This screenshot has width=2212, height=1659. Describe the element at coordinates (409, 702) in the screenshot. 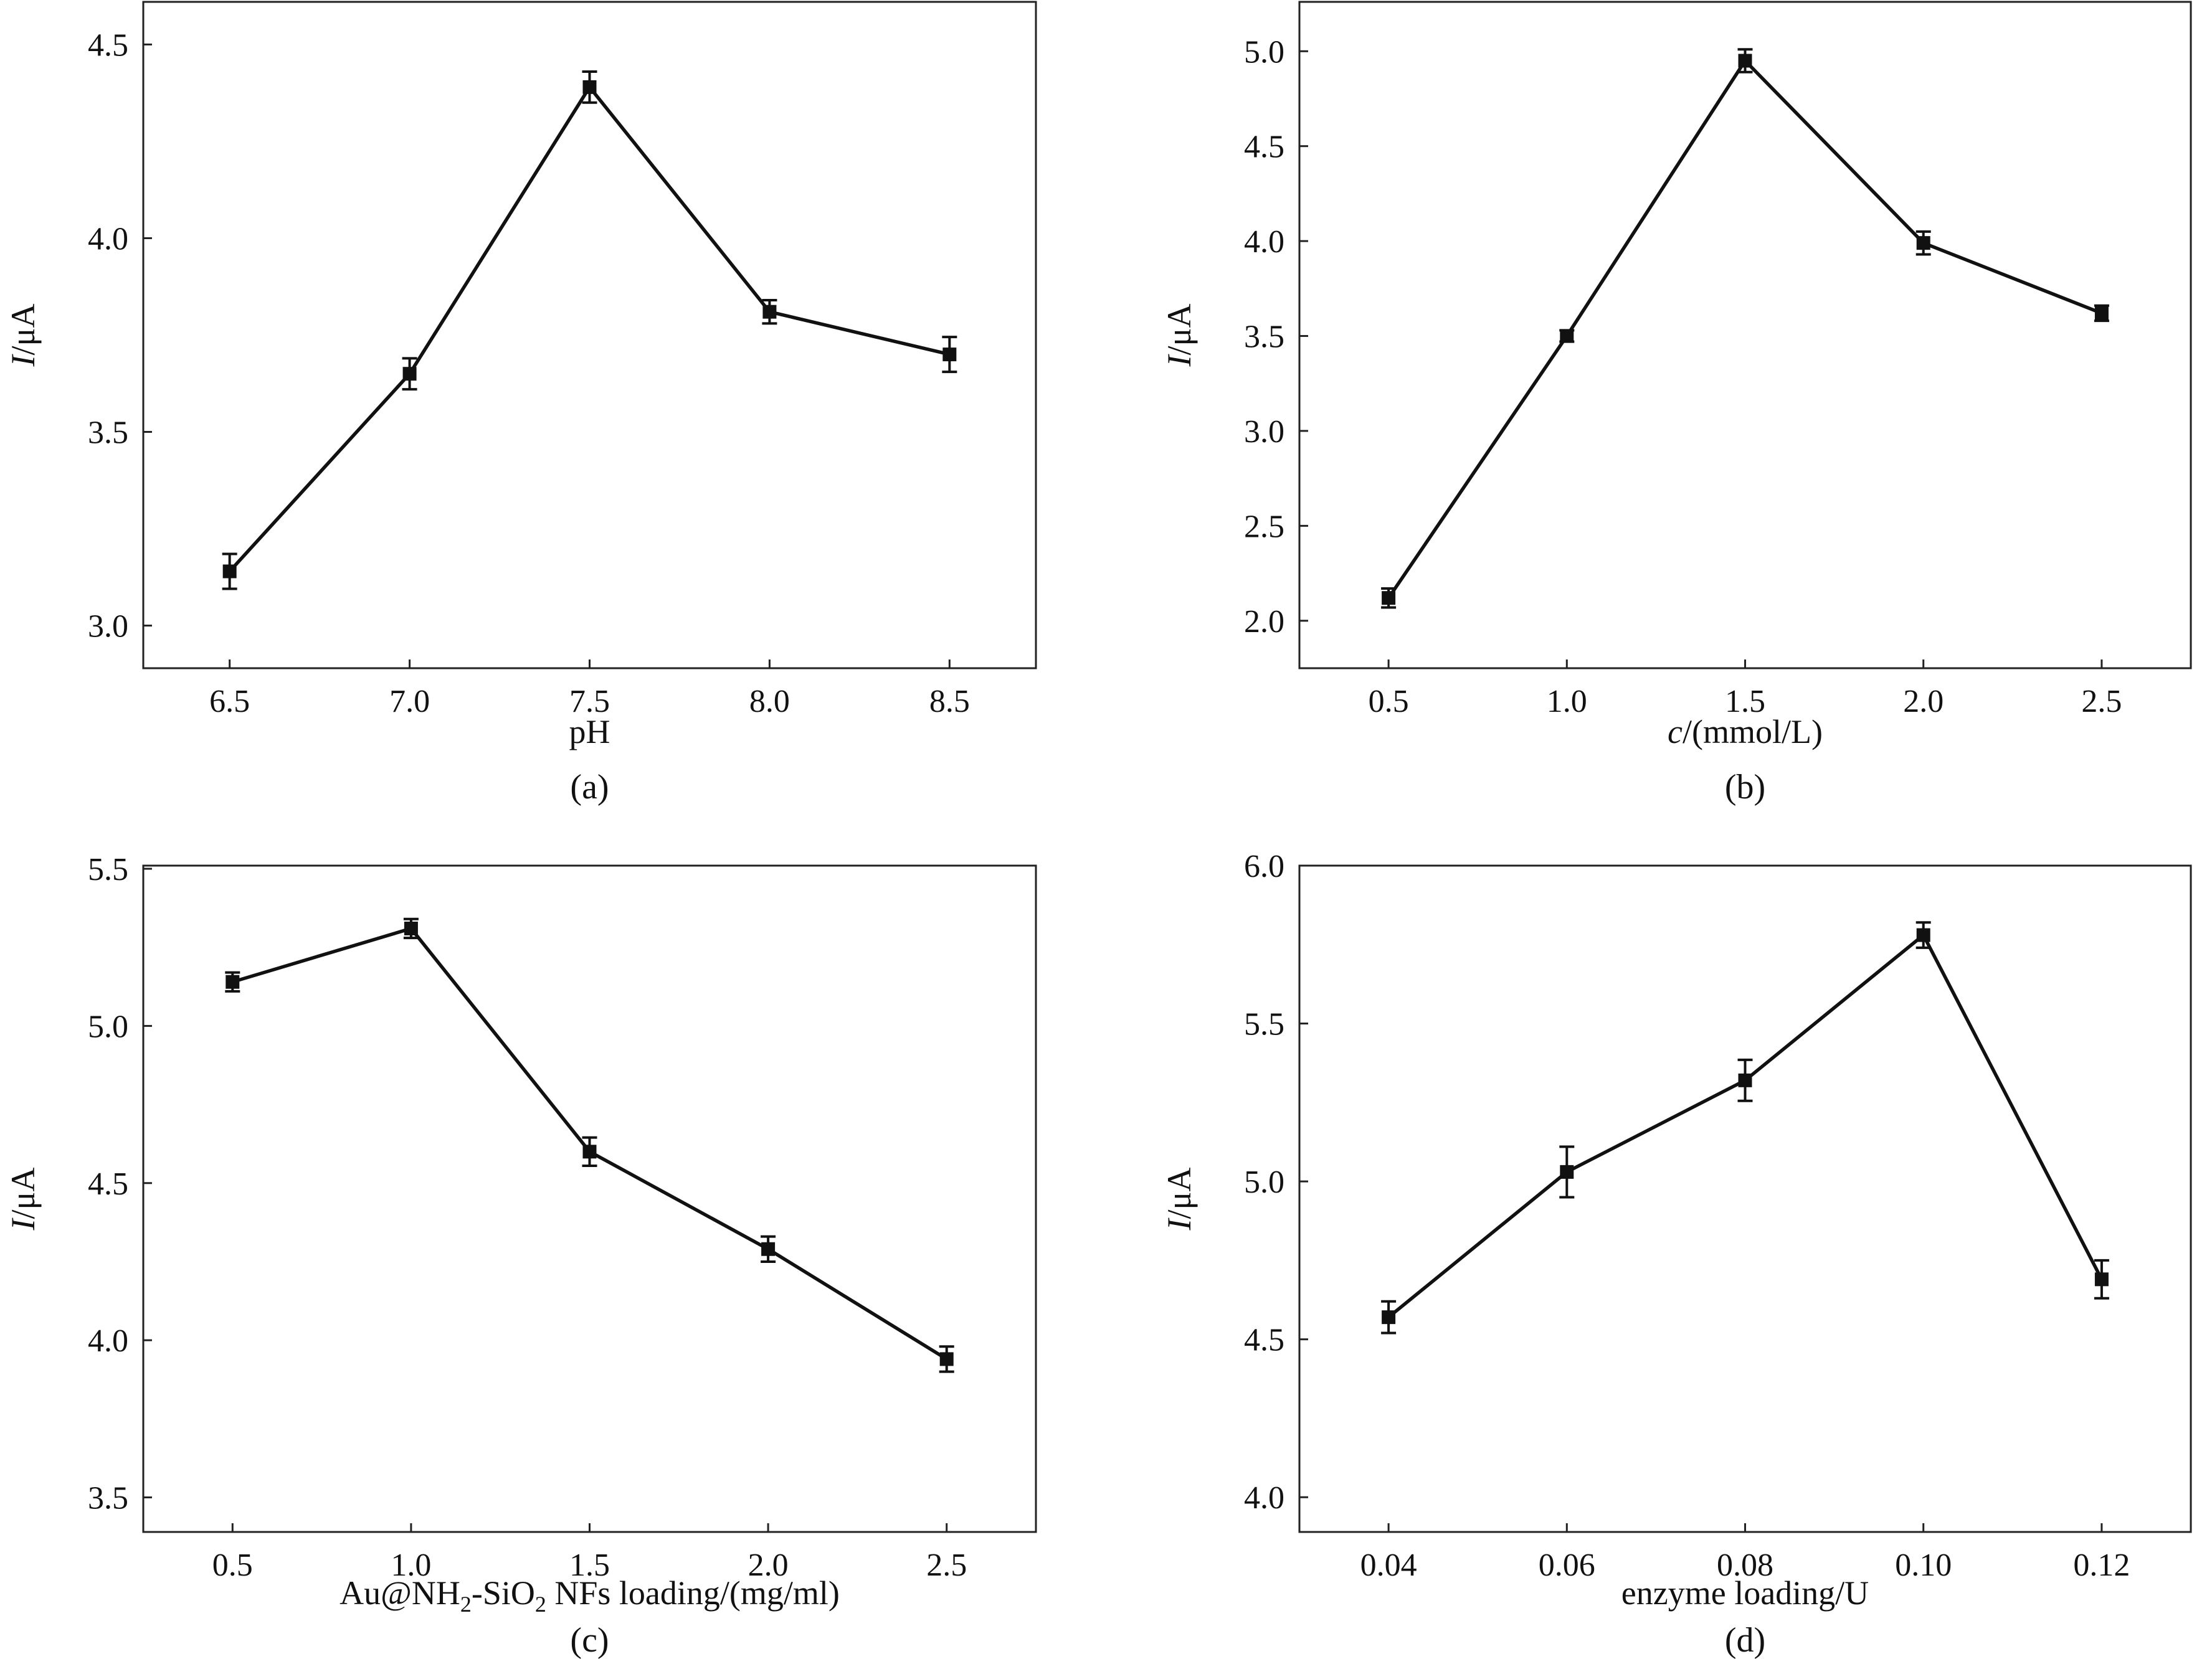

I see `x-tick-label: 7.0` at that location.